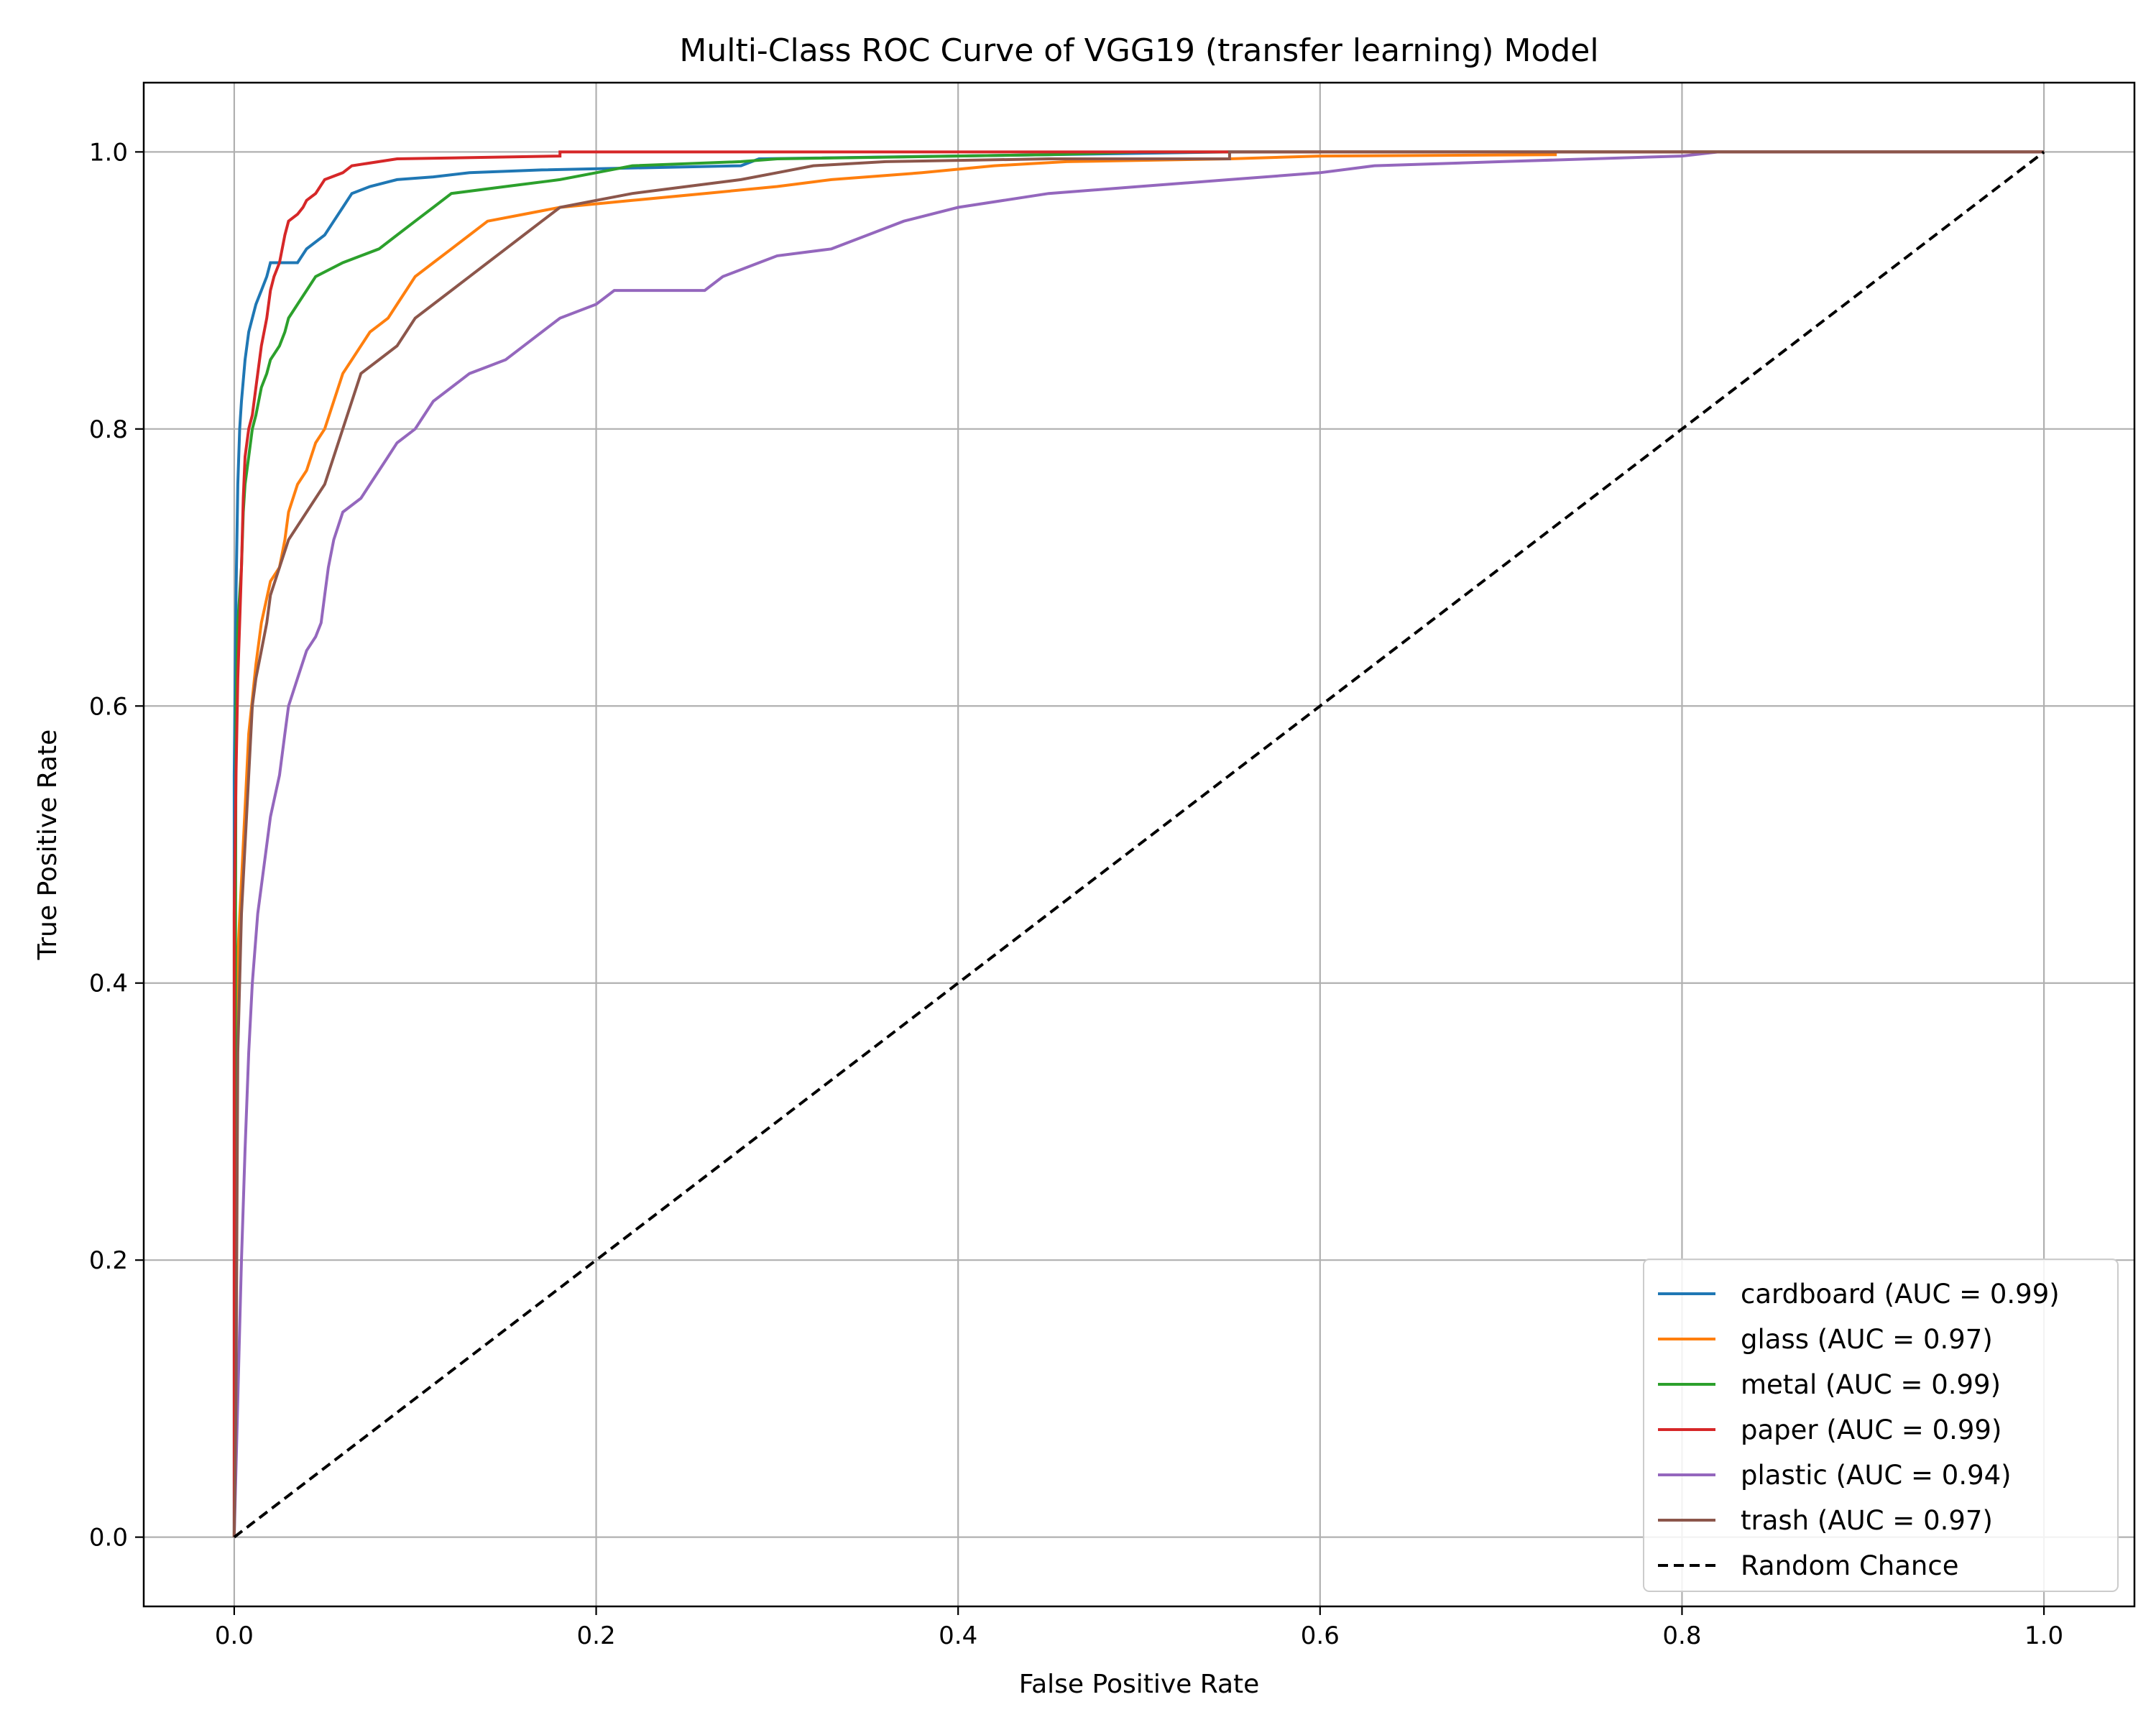 The image size is (2156, 1725). I want to click on x-axis-label: False Positive Rate, so click(1139, 1684).